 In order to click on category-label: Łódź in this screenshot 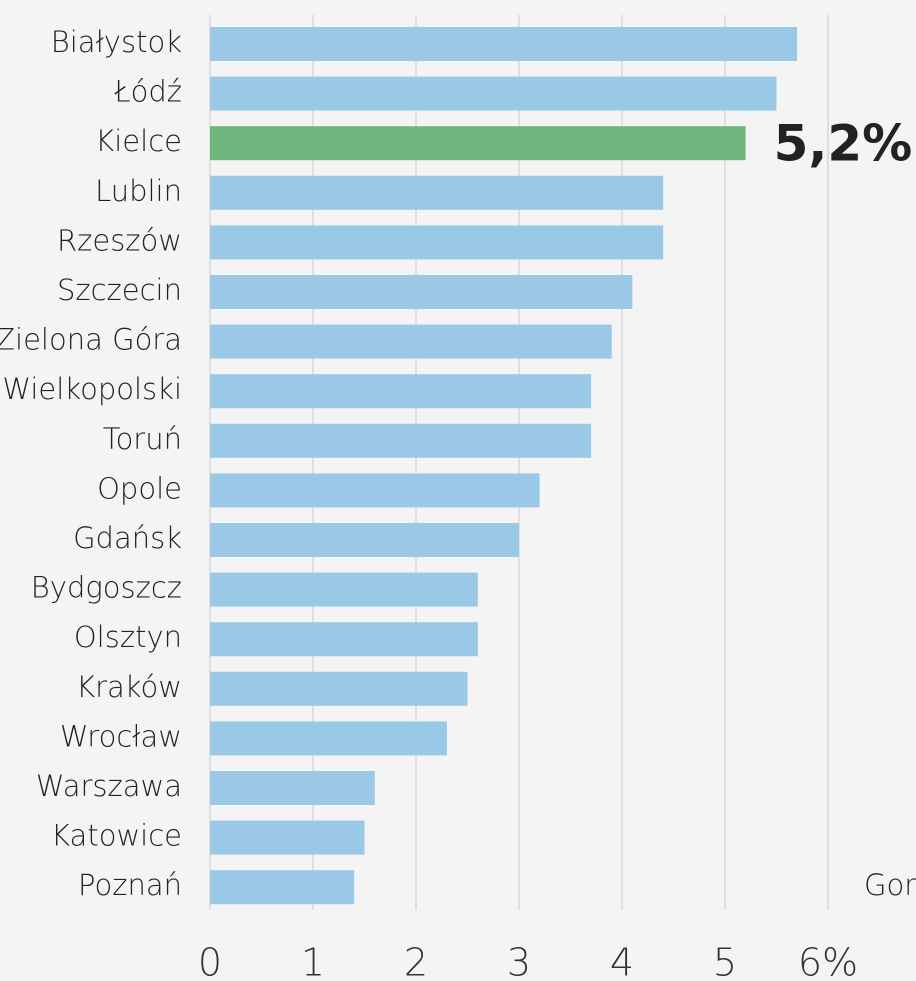, I will do `click(147, 92)`.